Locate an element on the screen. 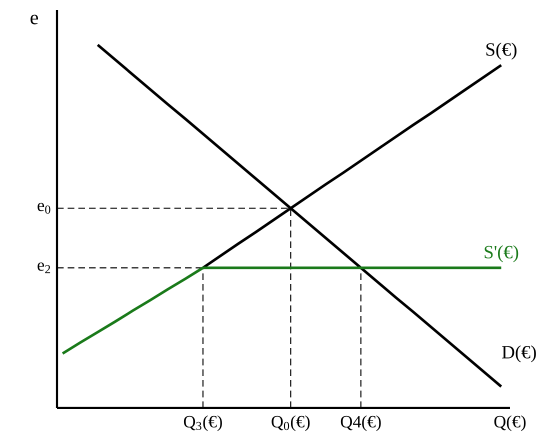  y-axis-title: e is located at coordinates (34, 19).